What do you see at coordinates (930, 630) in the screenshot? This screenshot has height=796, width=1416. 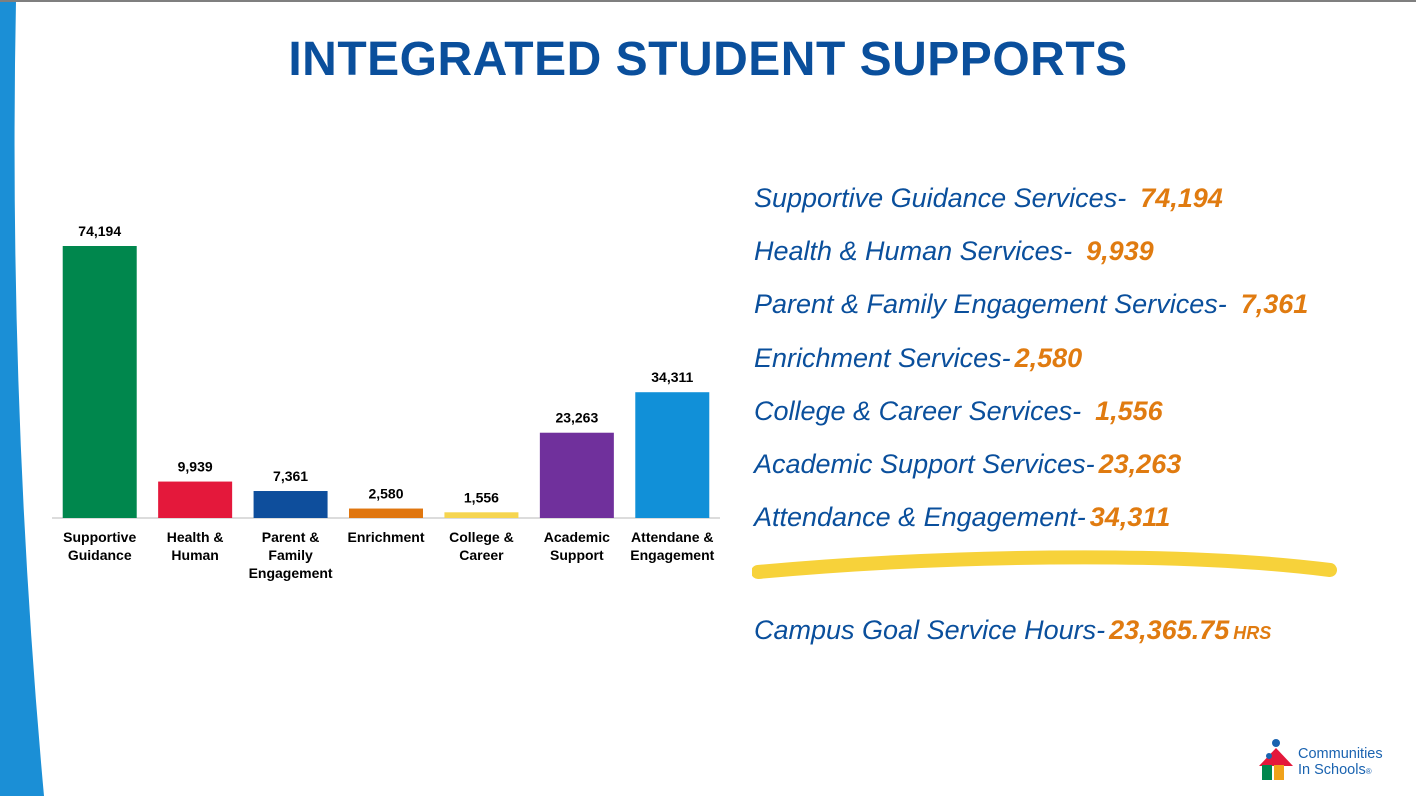 I see `goal-label: Campus Goal Service Hours-` at bounding box center [930, 630].